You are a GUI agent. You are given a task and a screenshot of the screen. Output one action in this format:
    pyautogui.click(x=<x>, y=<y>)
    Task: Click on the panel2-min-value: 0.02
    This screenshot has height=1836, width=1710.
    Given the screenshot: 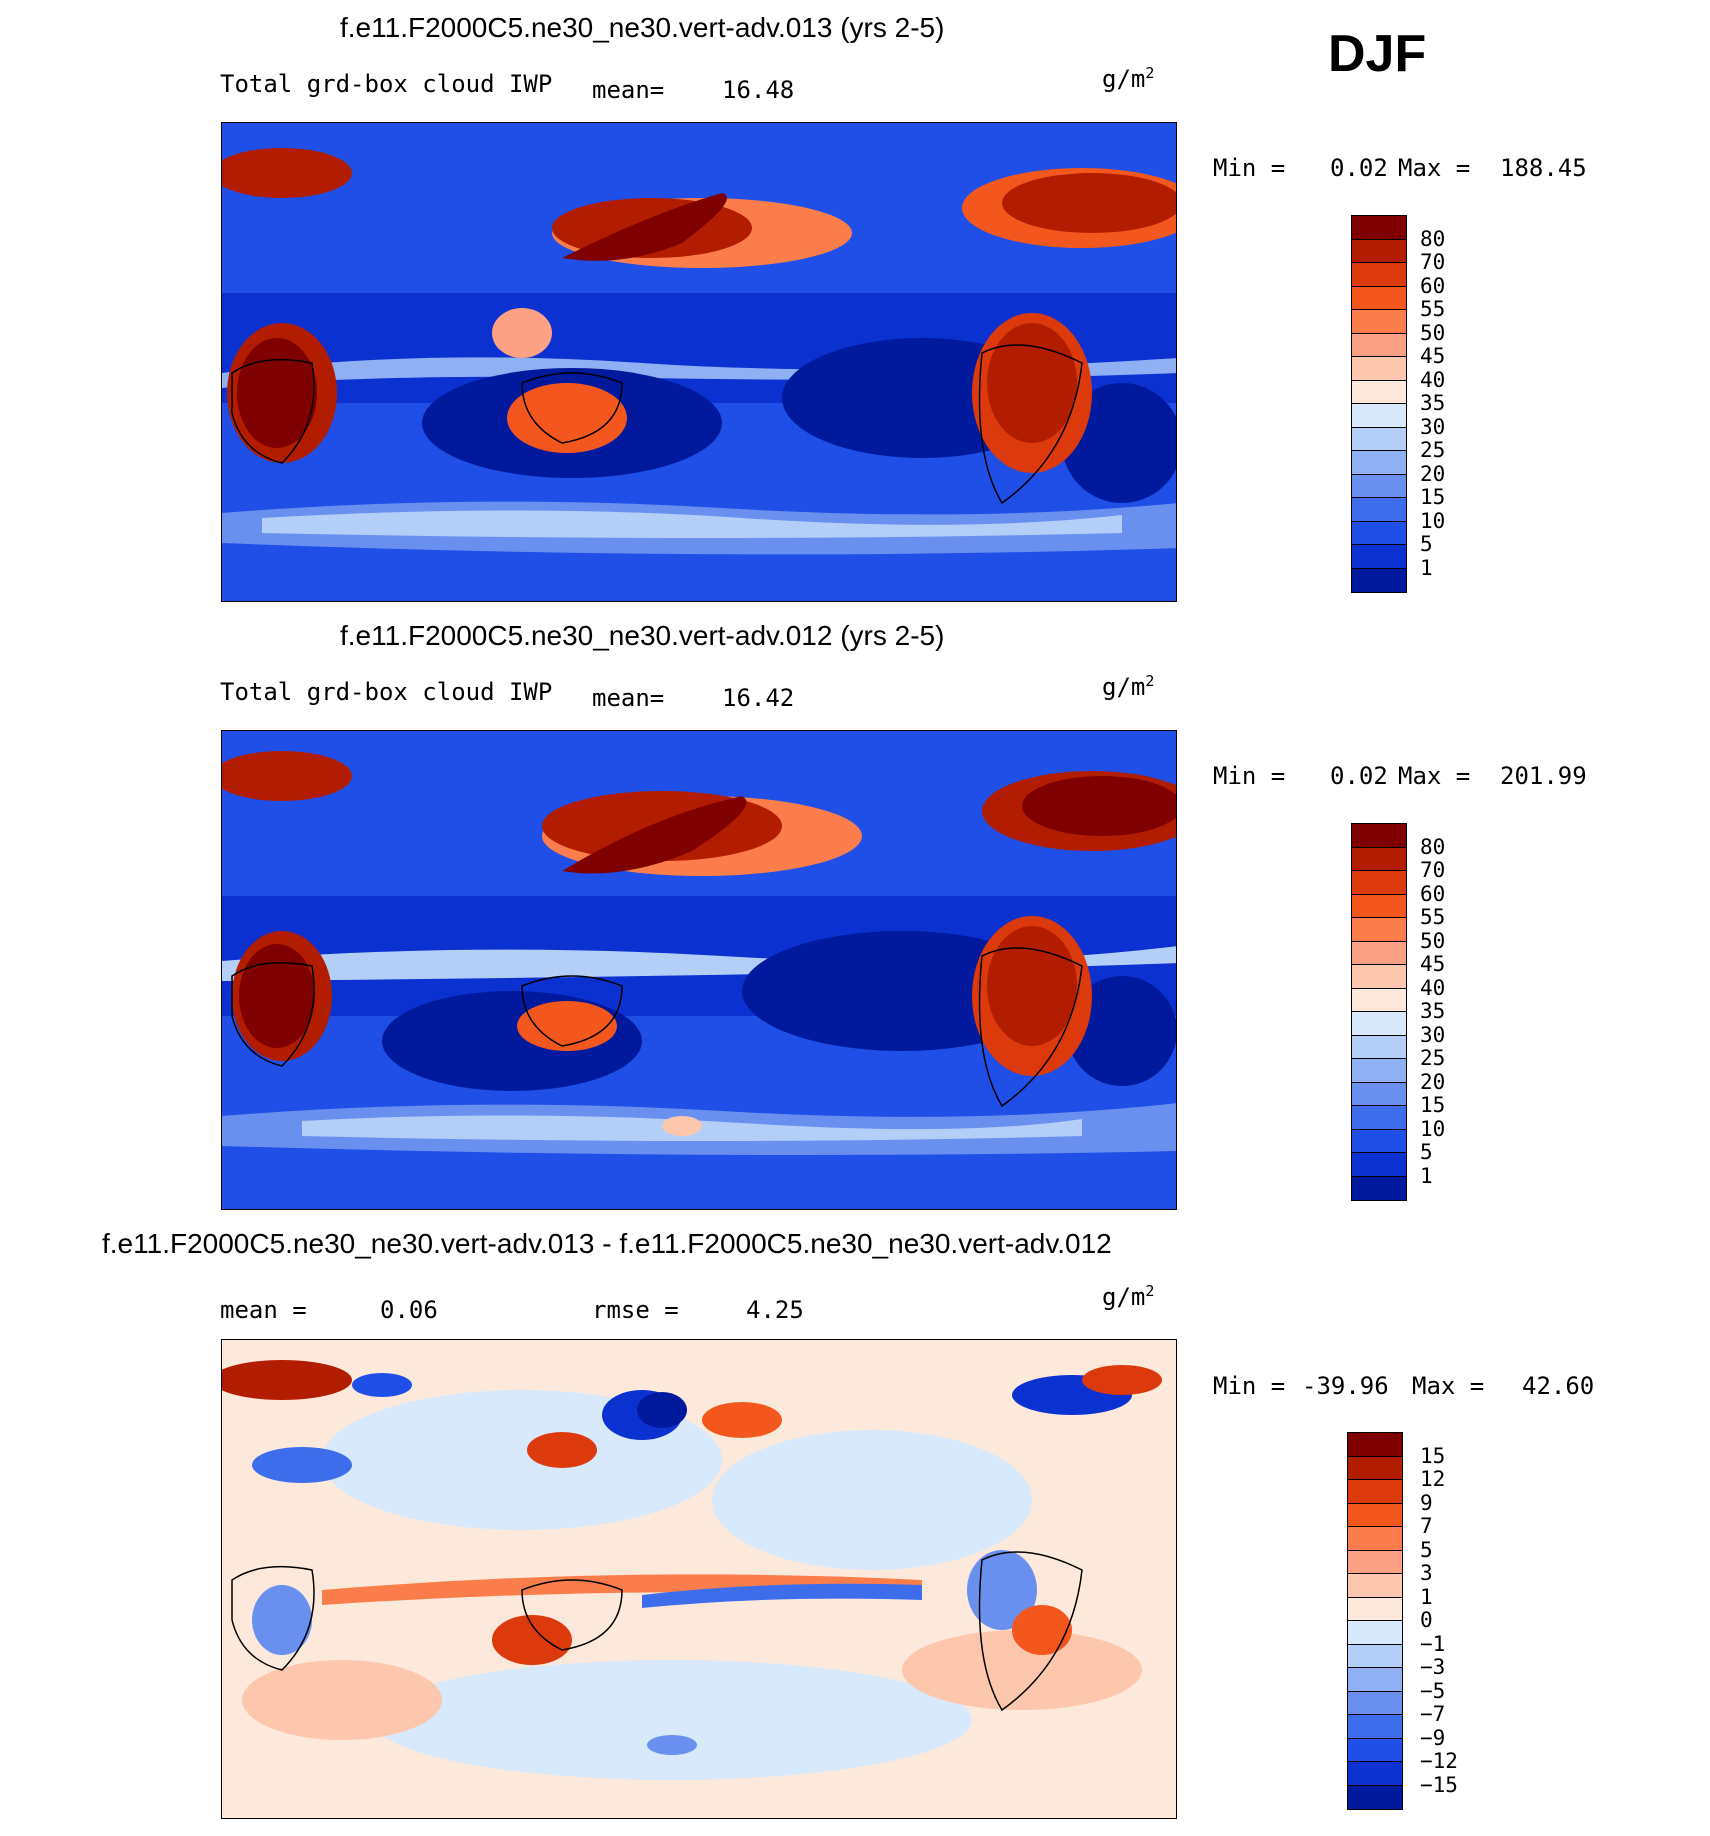 What is the action you would take?
    pyautogui.click(x=1359, y=776)
    